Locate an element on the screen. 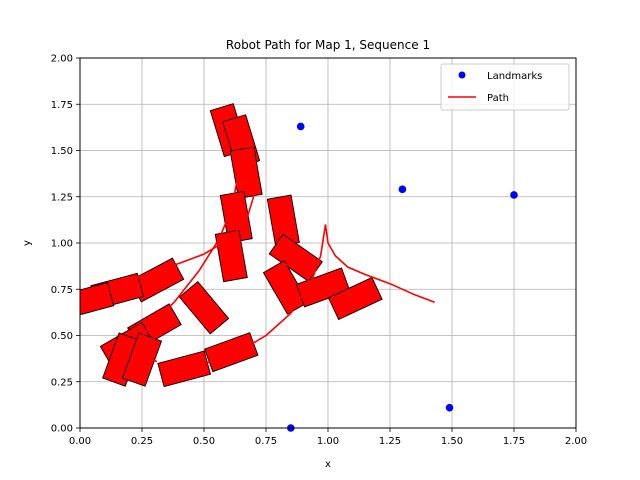 This screenshot has height=480, width=640. y-tick-label: 2.00 is located at coordinates (62, 59).